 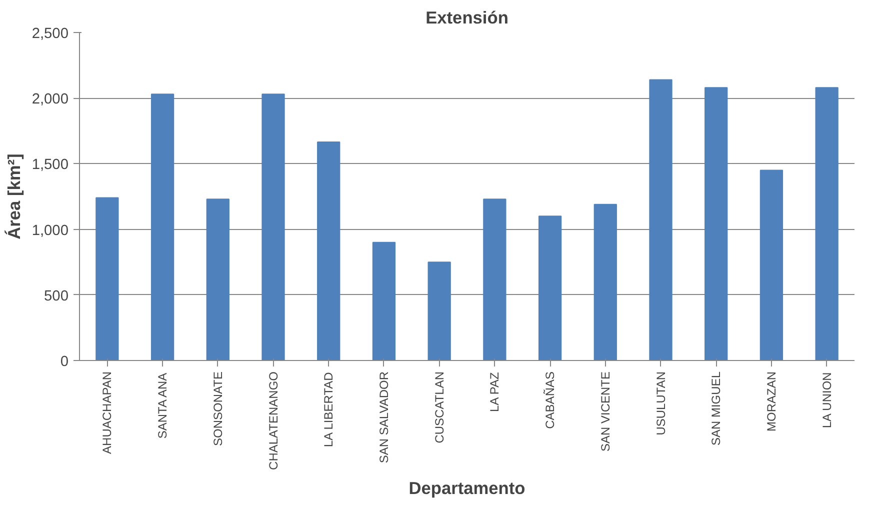 I want to click on x-tick-label: MORAZAN, so click(x=771, y=402).